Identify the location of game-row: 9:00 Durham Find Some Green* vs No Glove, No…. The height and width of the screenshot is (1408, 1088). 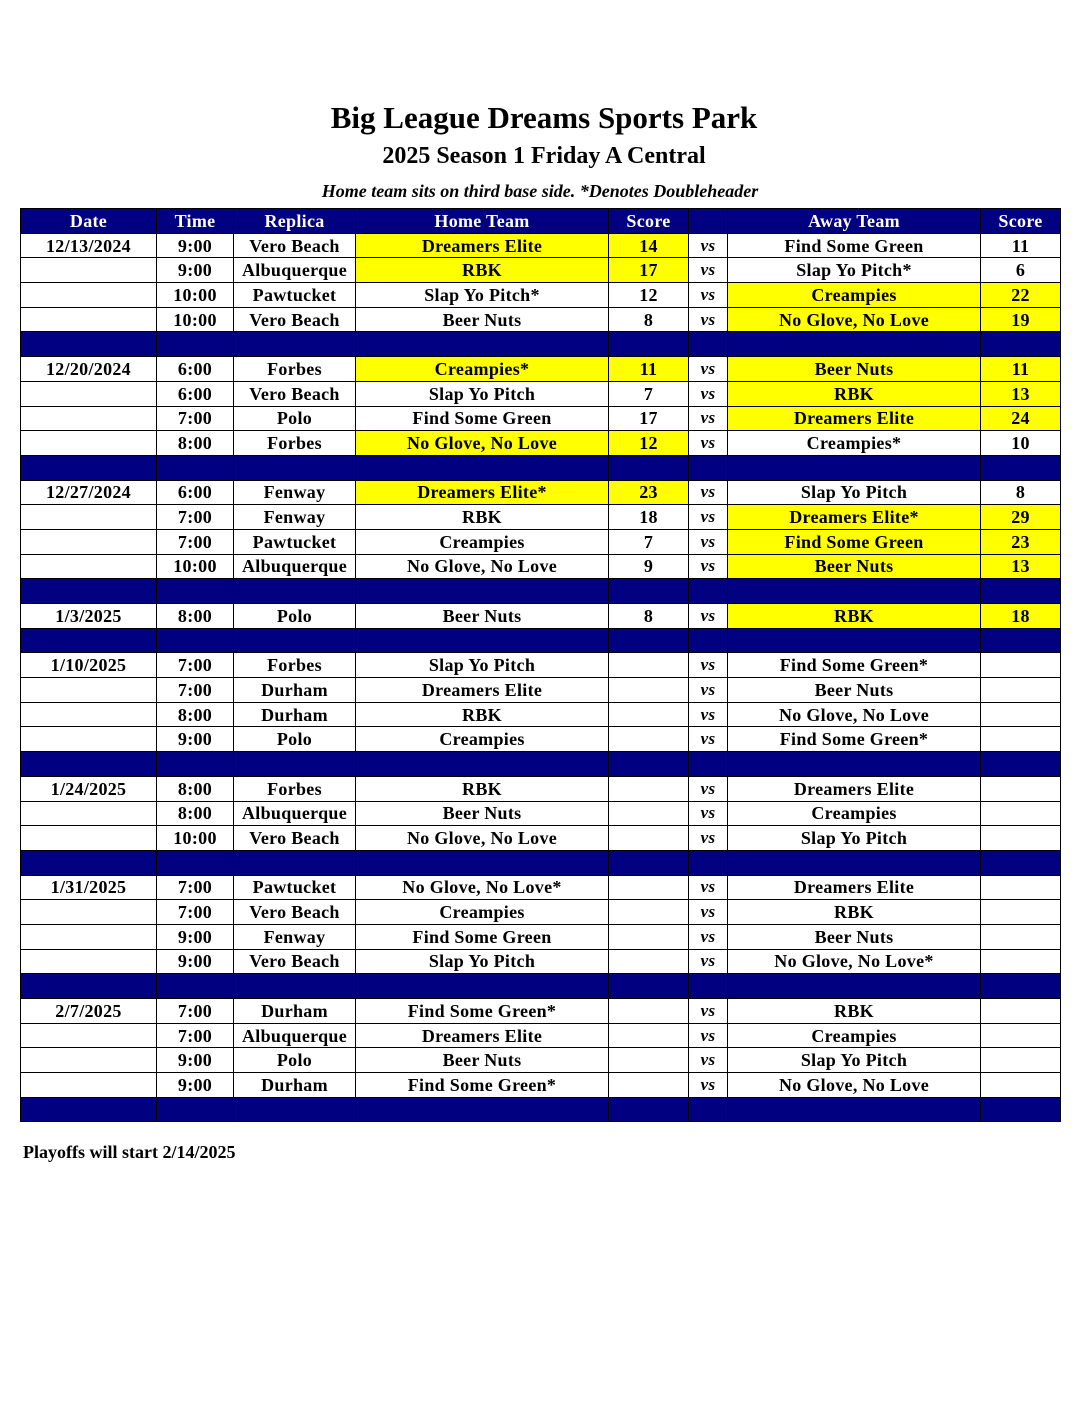
(540, 1085).